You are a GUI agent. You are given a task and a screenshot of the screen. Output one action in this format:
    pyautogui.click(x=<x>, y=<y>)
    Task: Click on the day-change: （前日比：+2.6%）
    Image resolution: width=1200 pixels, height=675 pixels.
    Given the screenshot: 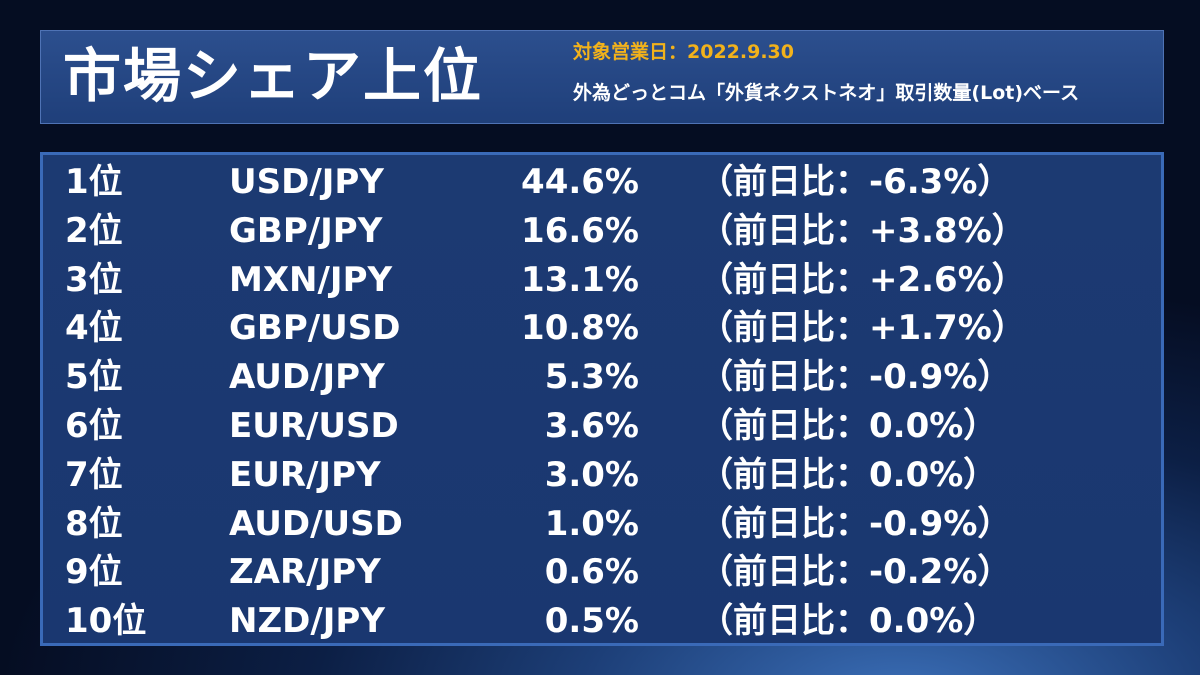 What is the action you would take?
    pyautogui.click(x=862, y=279)
    